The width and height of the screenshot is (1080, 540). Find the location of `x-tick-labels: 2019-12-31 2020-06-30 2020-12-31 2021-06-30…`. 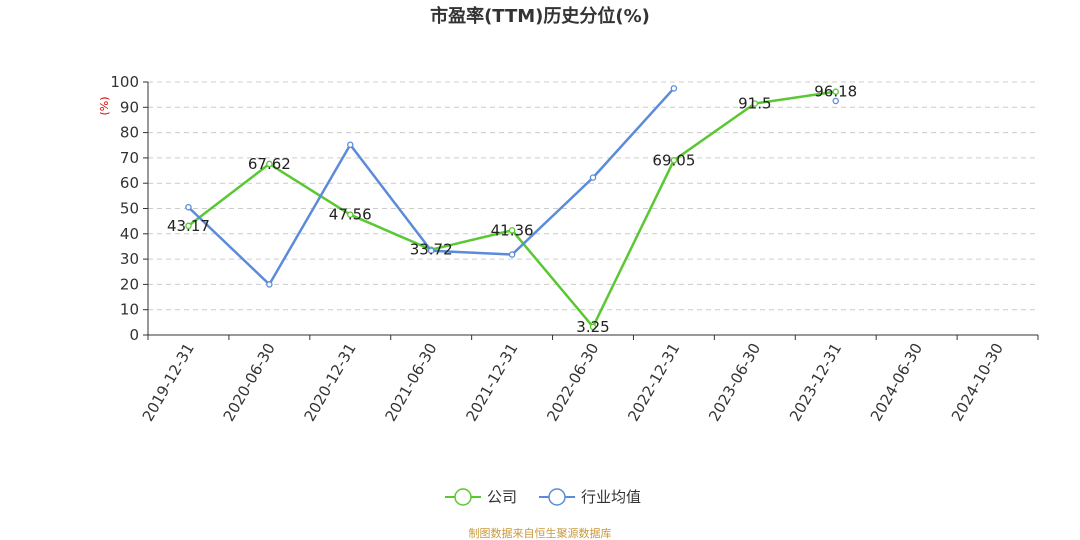

x-tick-labels: 2019-12-31 2020-06-30 2020-12-31 2021-06-30… is located at coordinates (573, 382).